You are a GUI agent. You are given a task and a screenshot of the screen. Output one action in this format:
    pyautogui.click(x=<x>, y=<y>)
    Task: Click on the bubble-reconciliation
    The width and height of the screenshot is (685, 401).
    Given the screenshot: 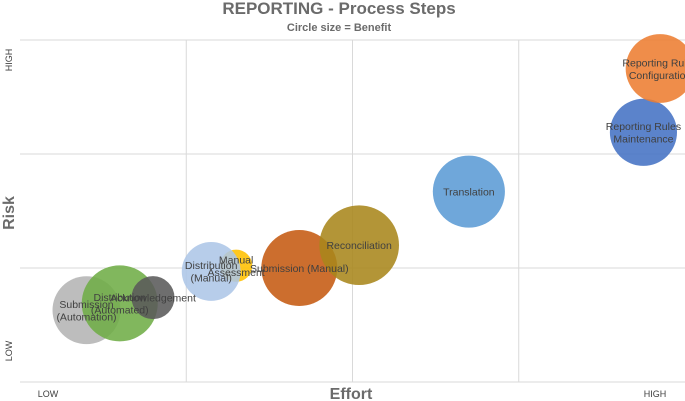 What is the action you would take?
    pyautogui.click(x=359, y=245)
    